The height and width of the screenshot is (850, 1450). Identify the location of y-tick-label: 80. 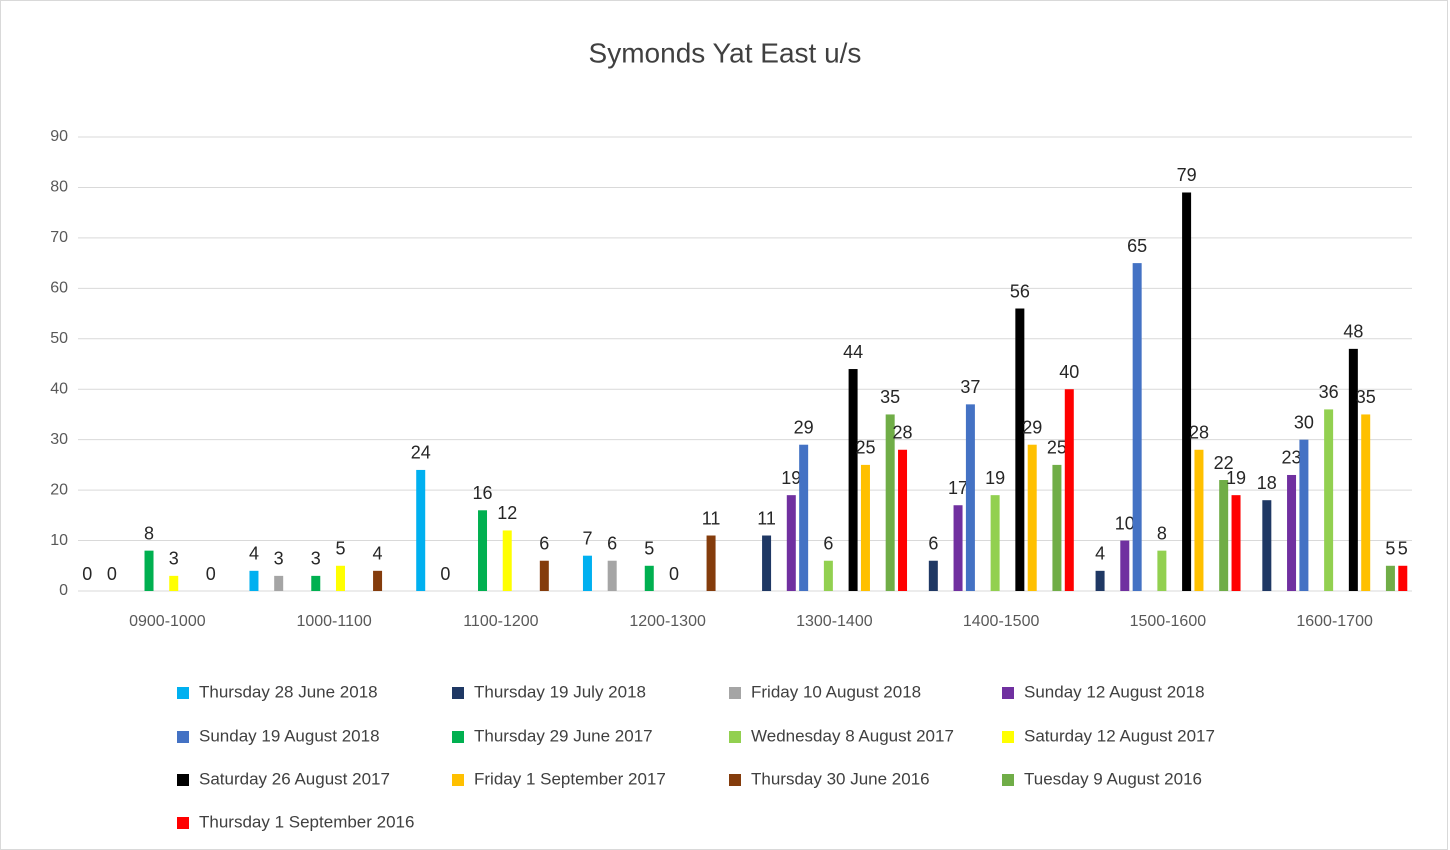
(59, 187).